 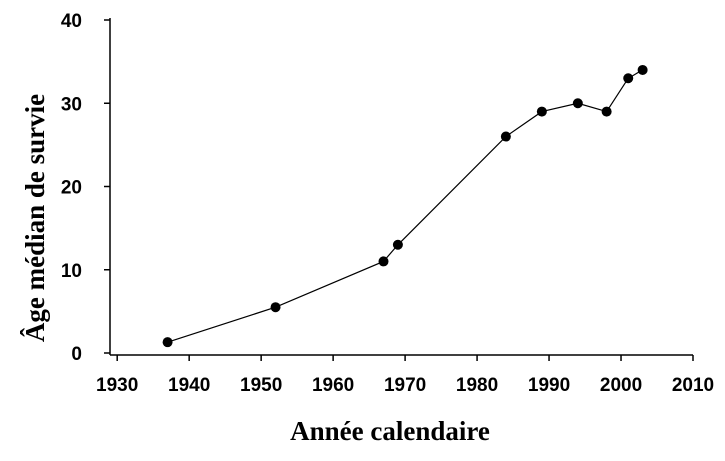 What do you see at coordinates (477, 385) in the screenshot?
I see `x-tick-label: 1980` at bounding box center [477, 385].